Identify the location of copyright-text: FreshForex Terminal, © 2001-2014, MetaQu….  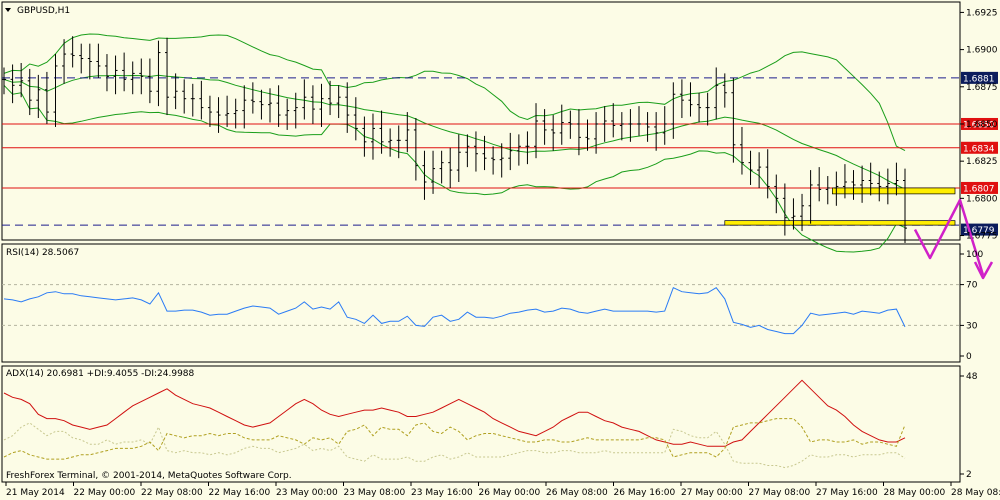
(149, 476).